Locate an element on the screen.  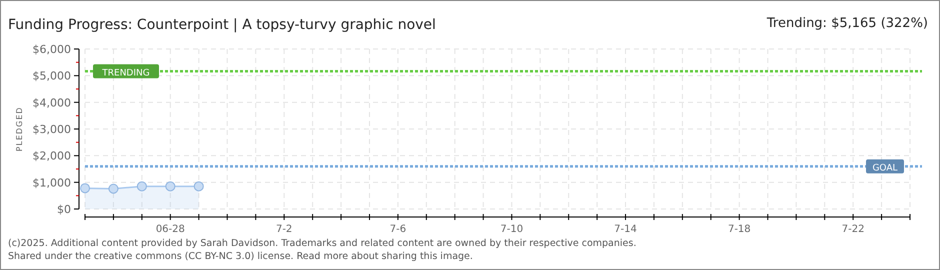
y-tick-label: $6,000 is located at coordinates (51, 49).